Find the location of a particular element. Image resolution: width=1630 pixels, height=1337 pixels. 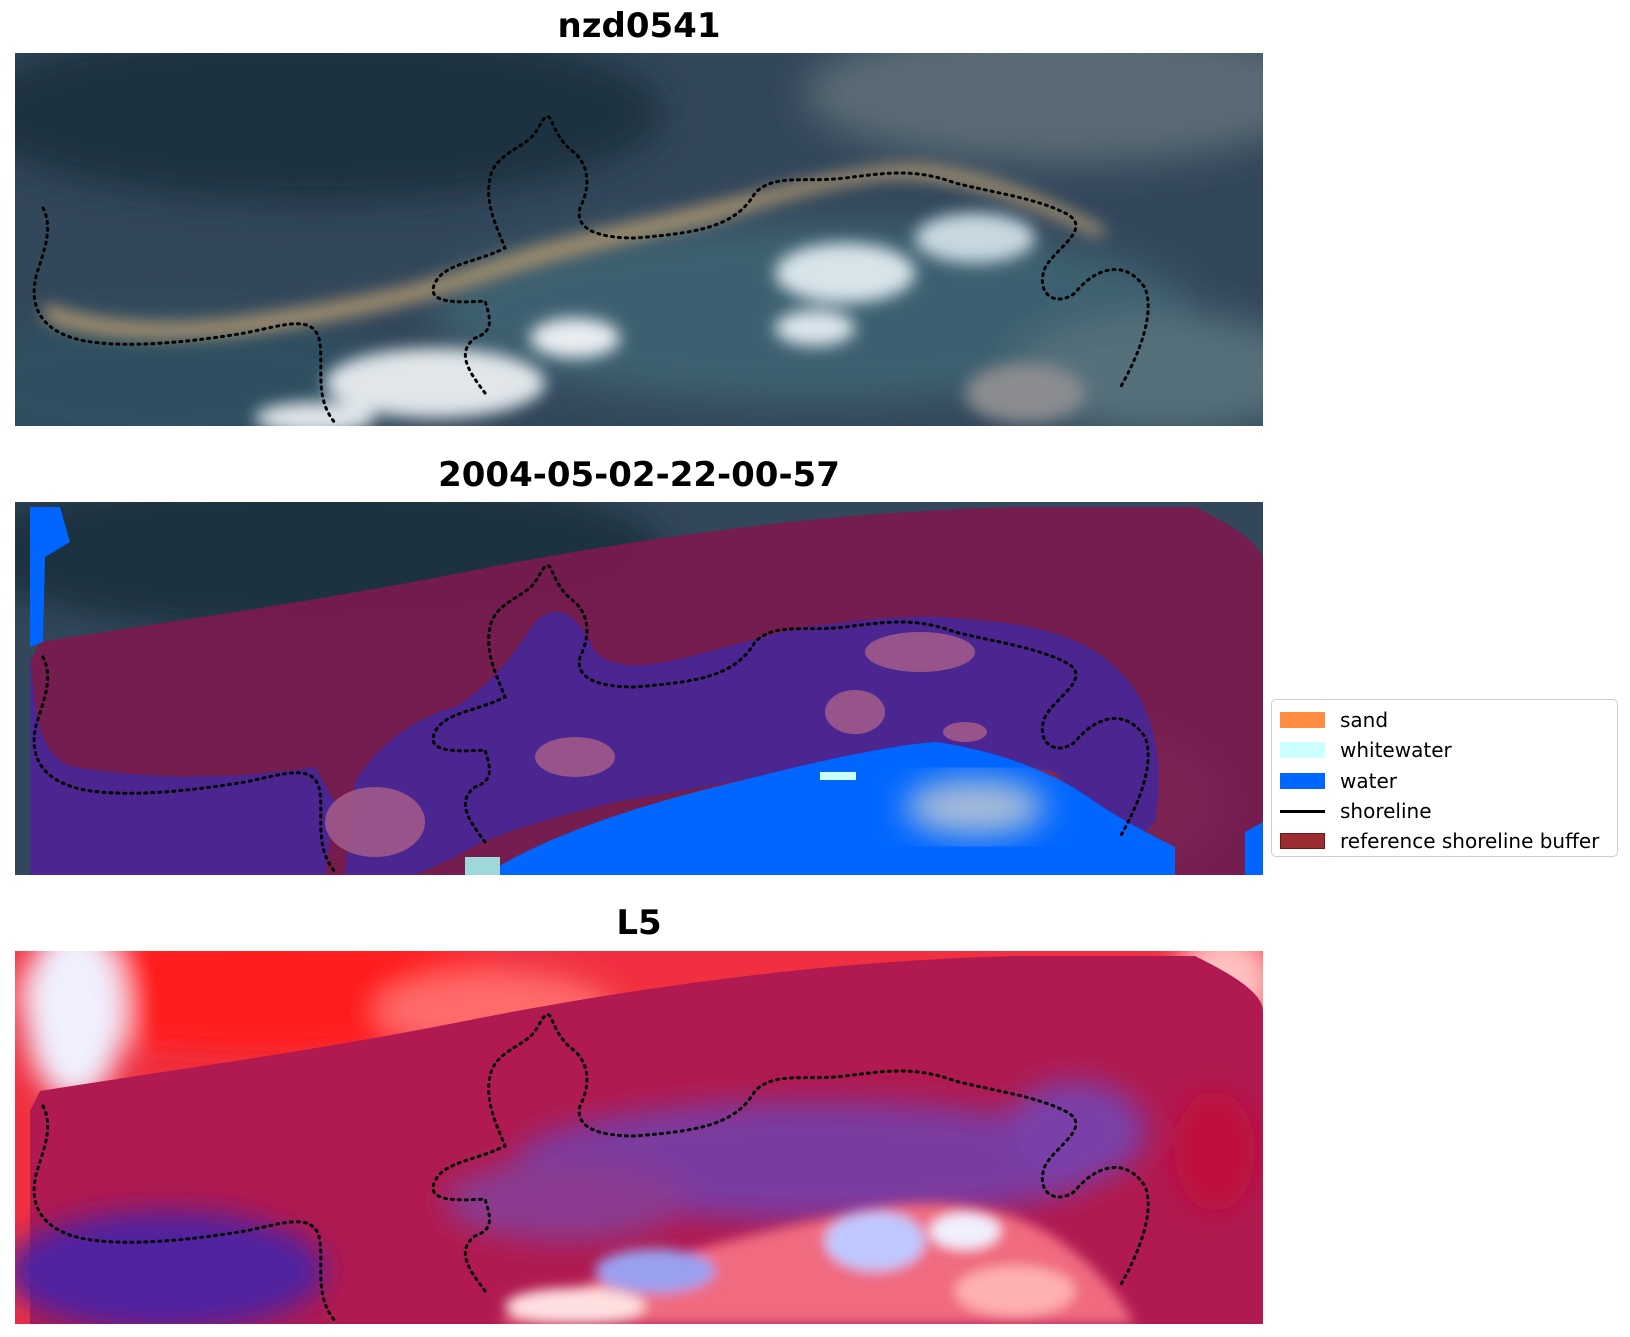

legend-label: whitewater is located at coordinates (1396, 750).